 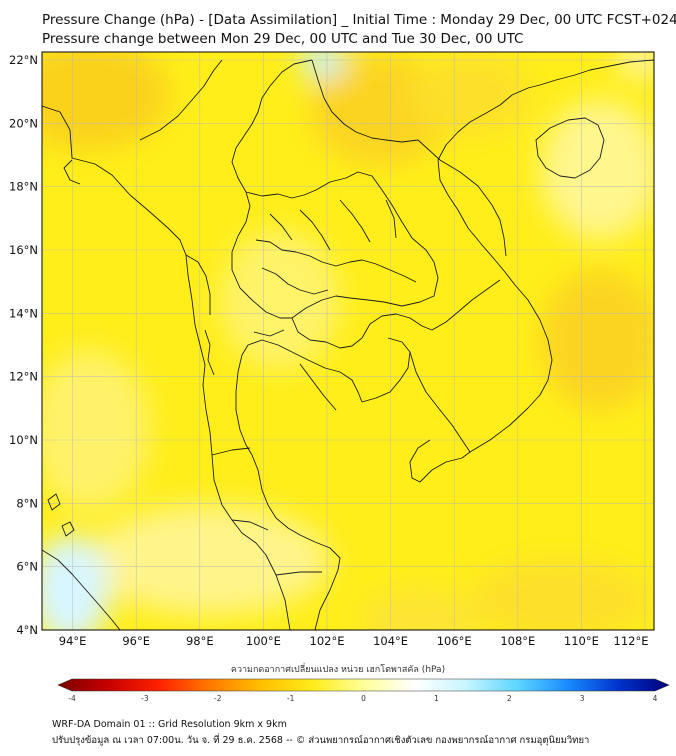 What do you see at coordinates (23, 313) in the screenshot?
I see `lat-tick-label: 14°N` at bounding box center [23, 313].